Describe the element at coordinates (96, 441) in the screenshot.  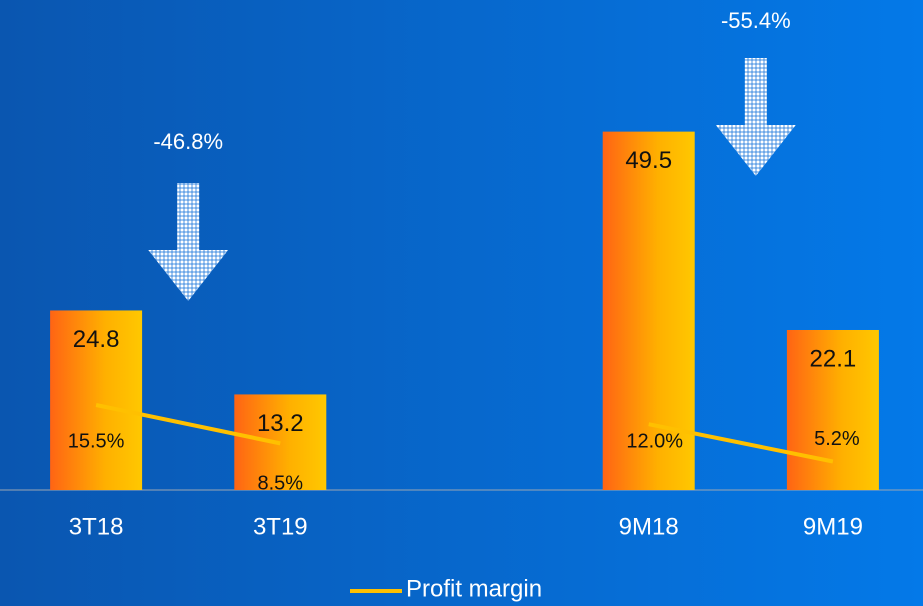
I see `line-value-label: 15.5%` at that location.